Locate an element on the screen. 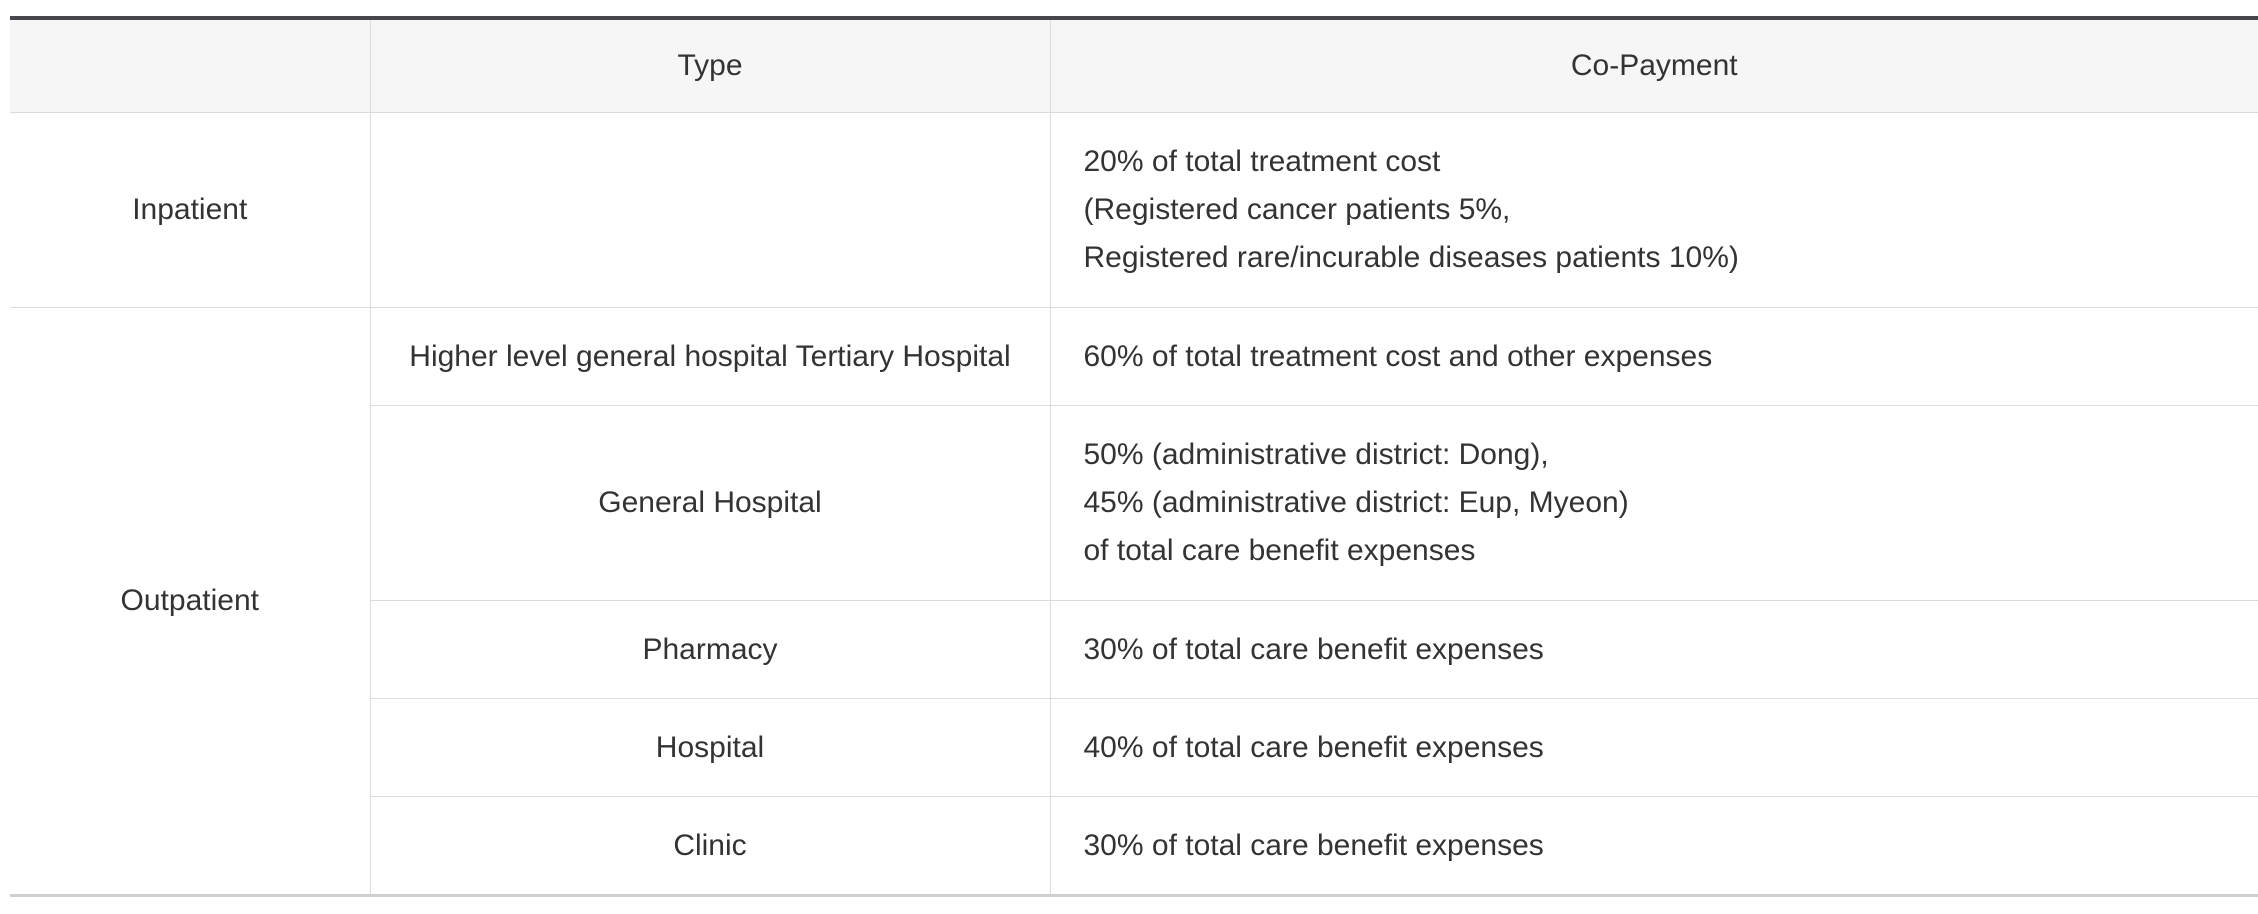 This screenshot has height=914, width=2258. co-payment-line: 20% of total treatment cost is located at coordinates (1262, 161).